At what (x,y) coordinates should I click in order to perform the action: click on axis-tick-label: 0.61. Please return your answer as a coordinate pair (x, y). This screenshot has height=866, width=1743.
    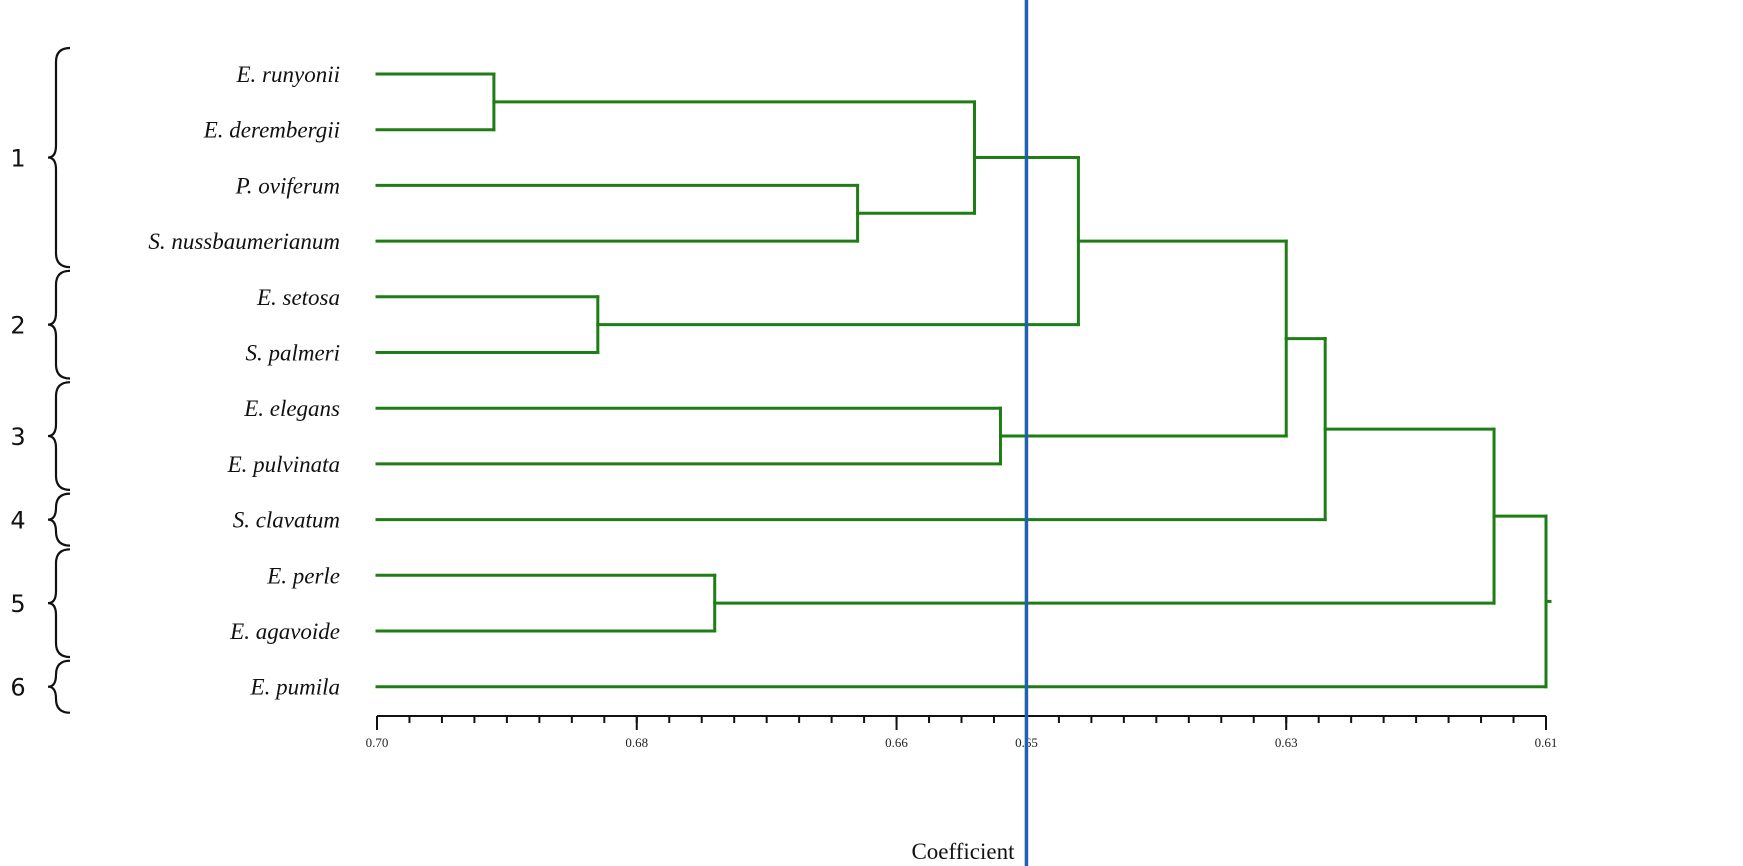
    Looking at the image, I should click on (1546, 742).